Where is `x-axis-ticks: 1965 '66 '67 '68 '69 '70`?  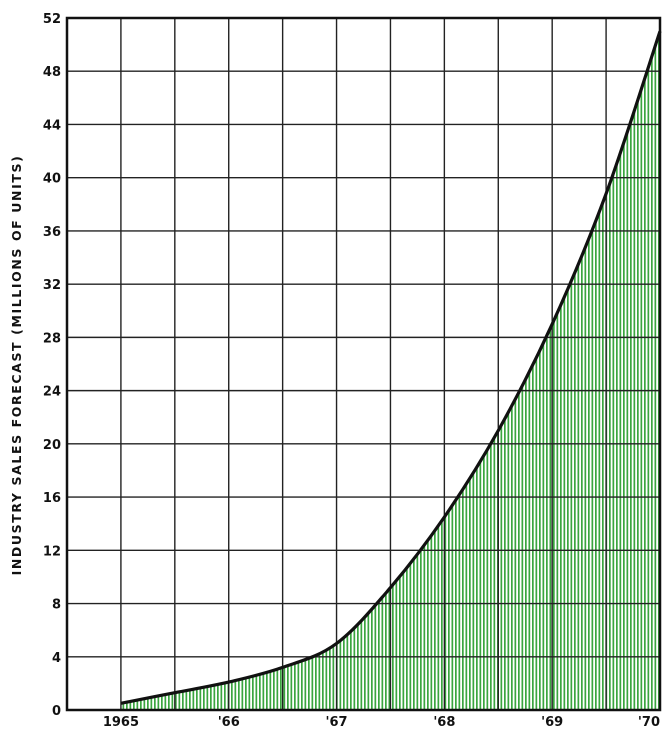
x-axis-ticks: 1965 '66 '67 '68 '69 '70 is located at coordinates (381, 722).